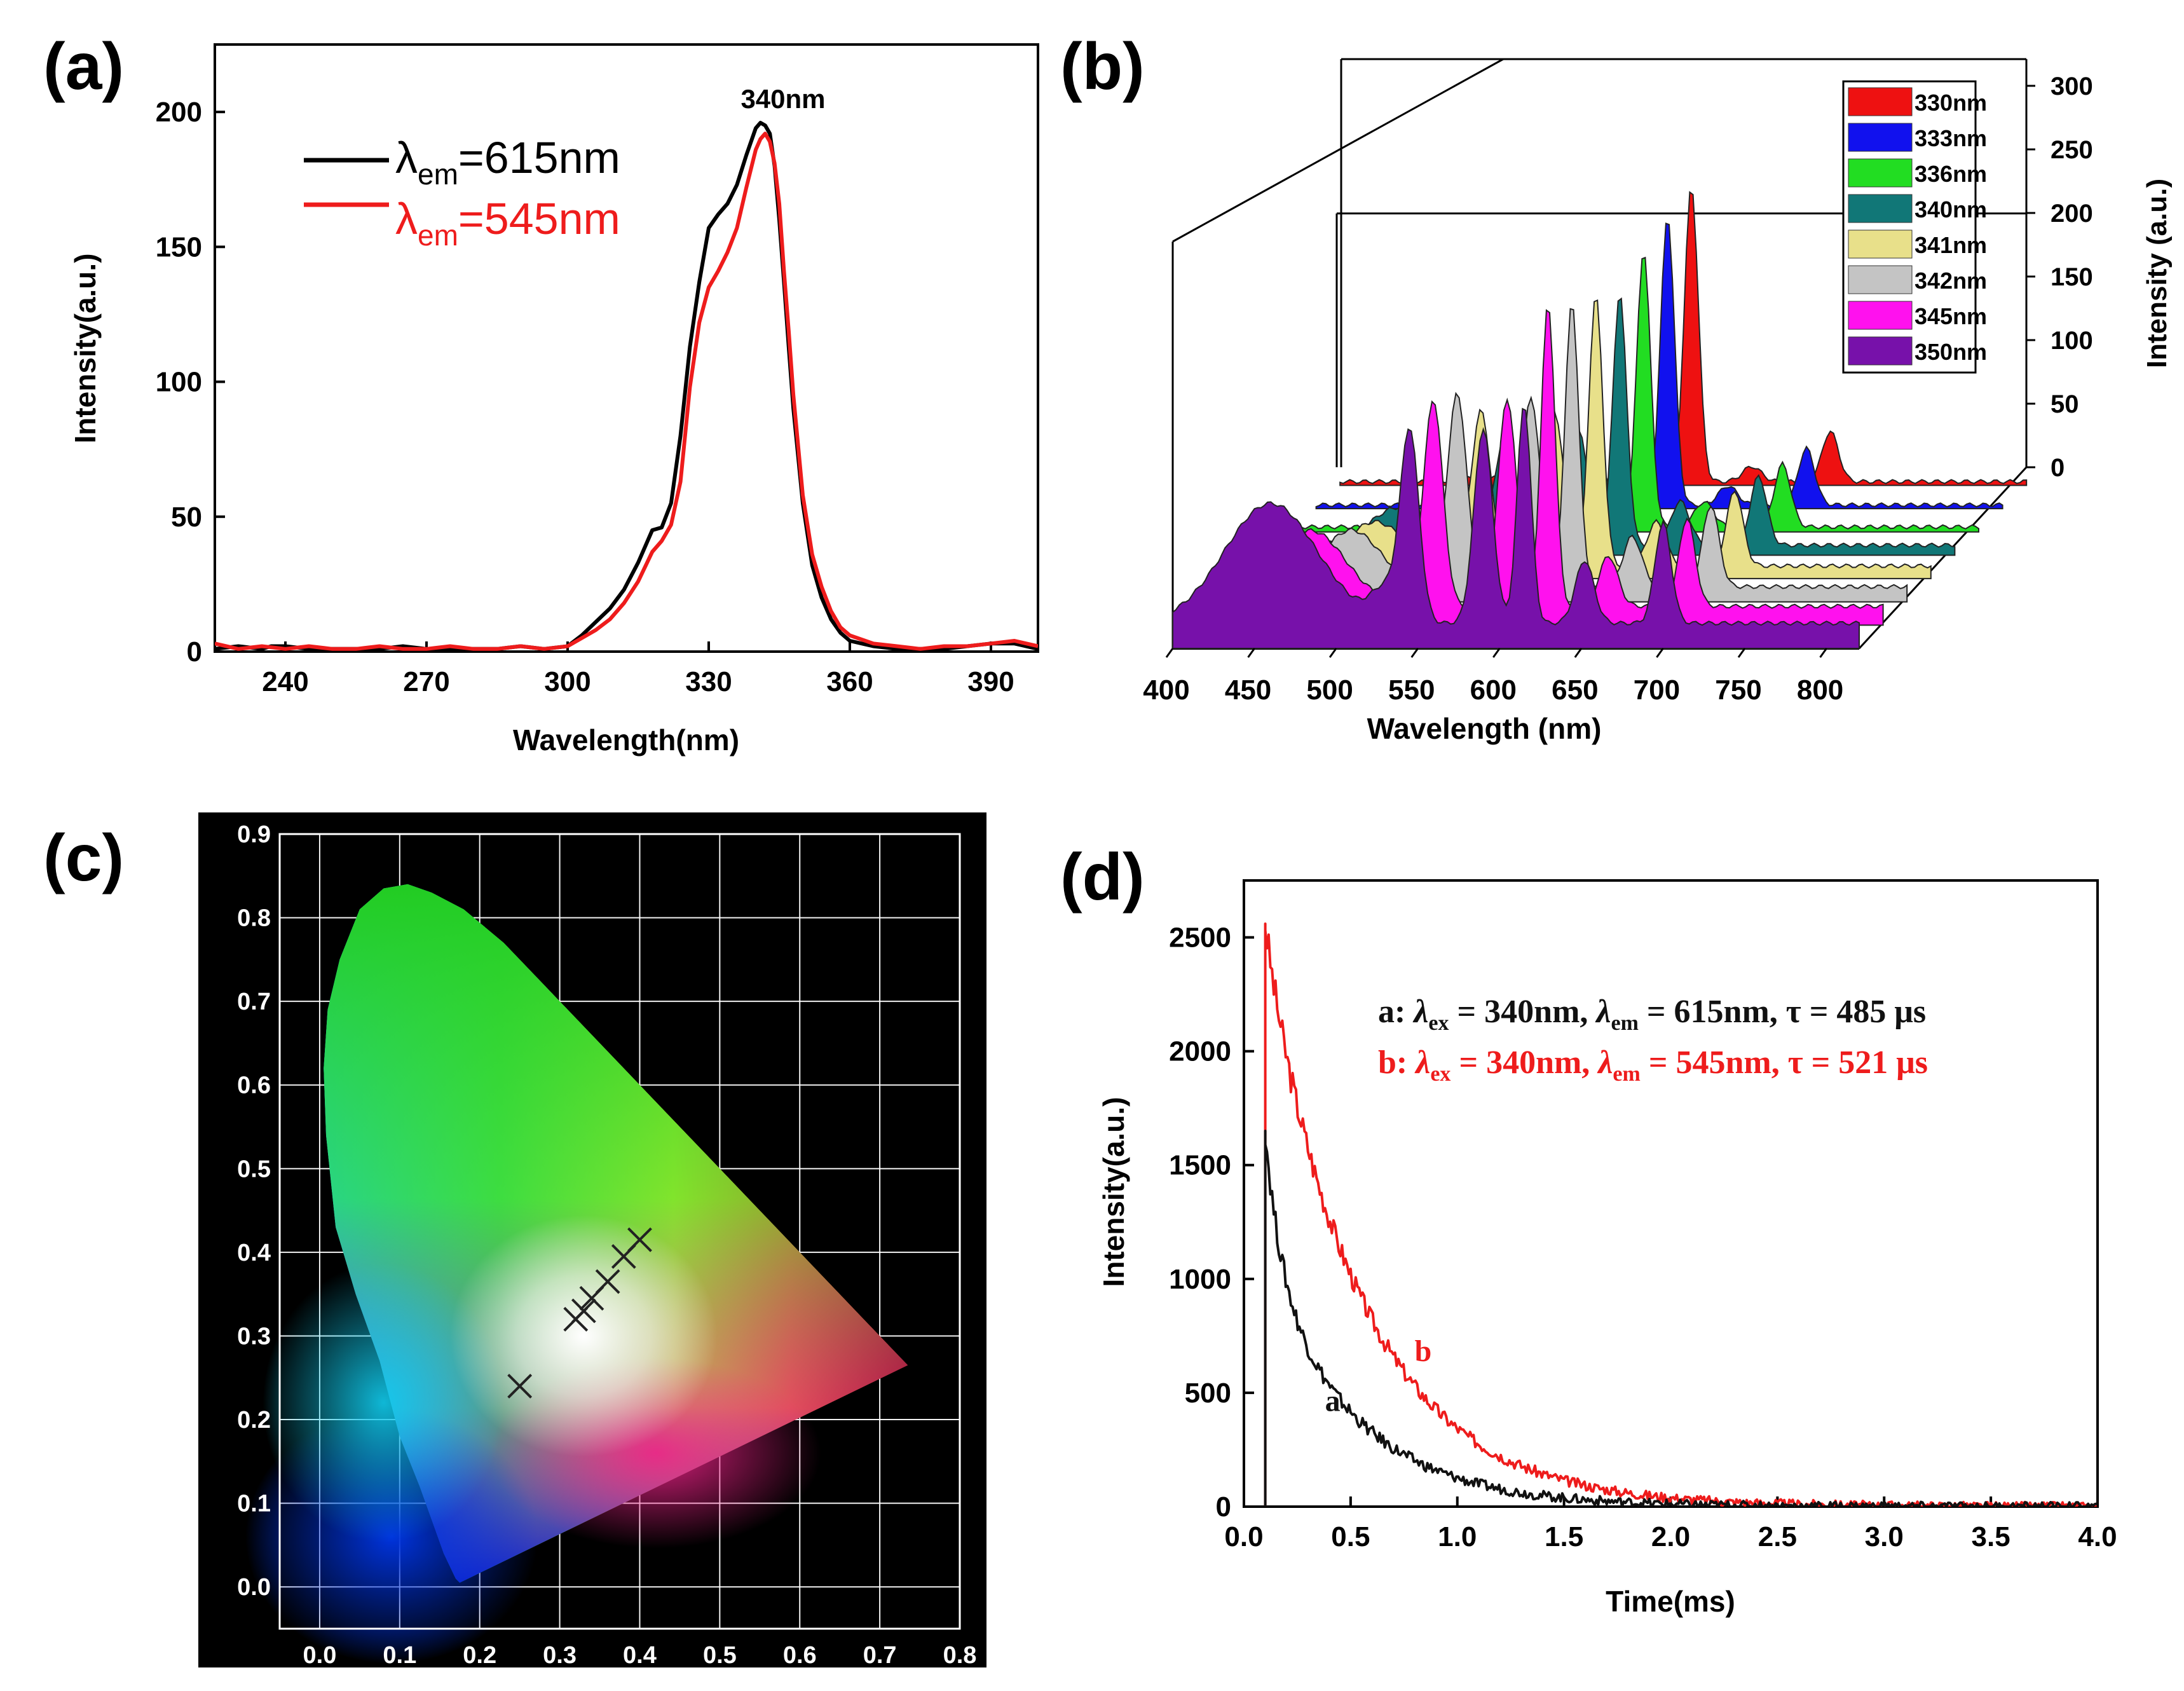 The width and height of the screenshot is (2184, 1691). What do you see at coordinates (254, 918) in the screenshot?
I see `y-tick-label-c: 0.8` at bounding box center [254, 918].